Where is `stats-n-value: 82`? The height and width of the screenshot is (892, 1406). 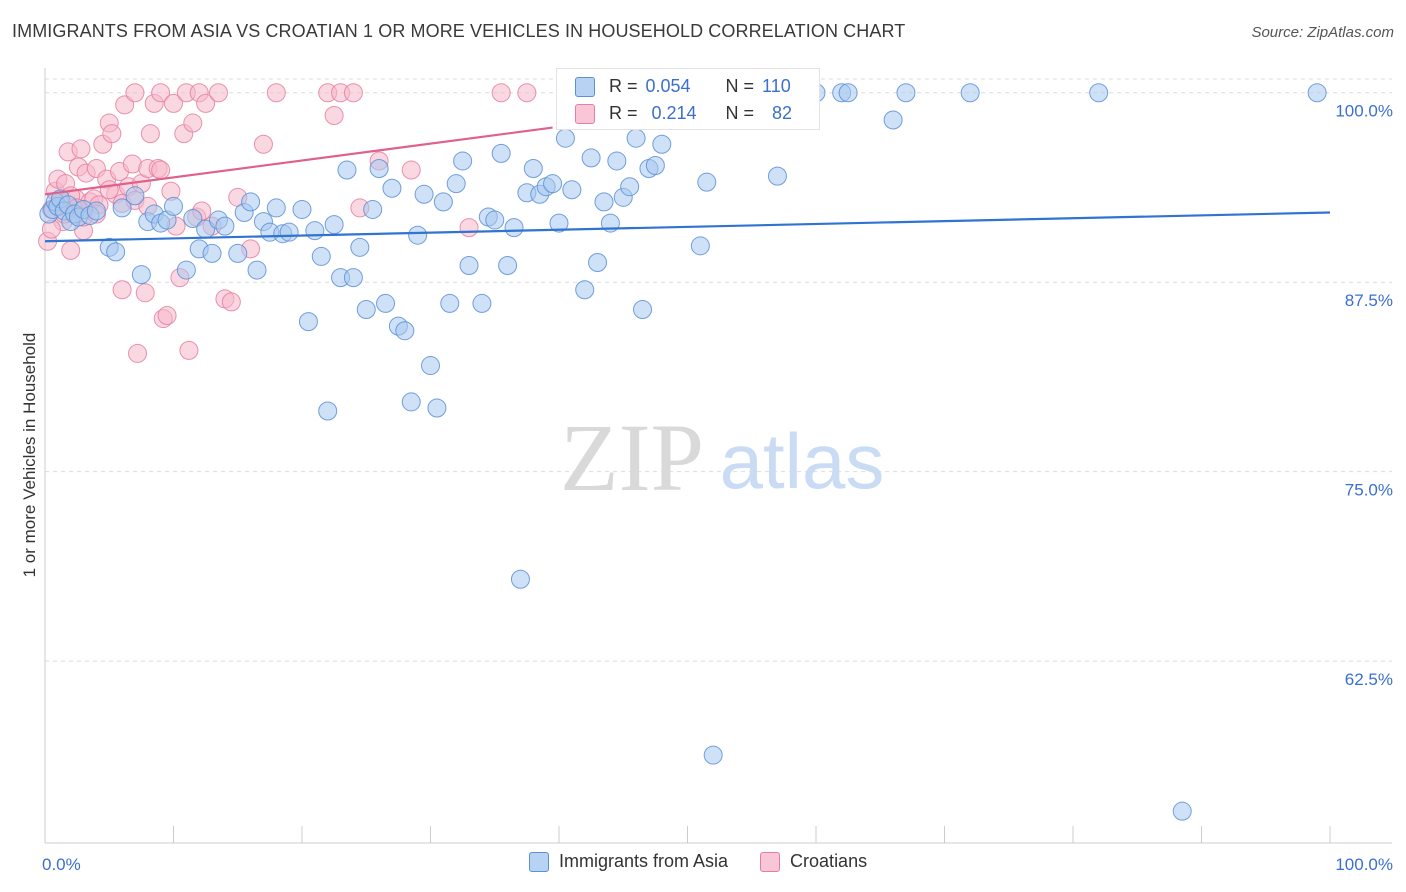 stats-n-value: 82 is located at coordinates (782, 113).